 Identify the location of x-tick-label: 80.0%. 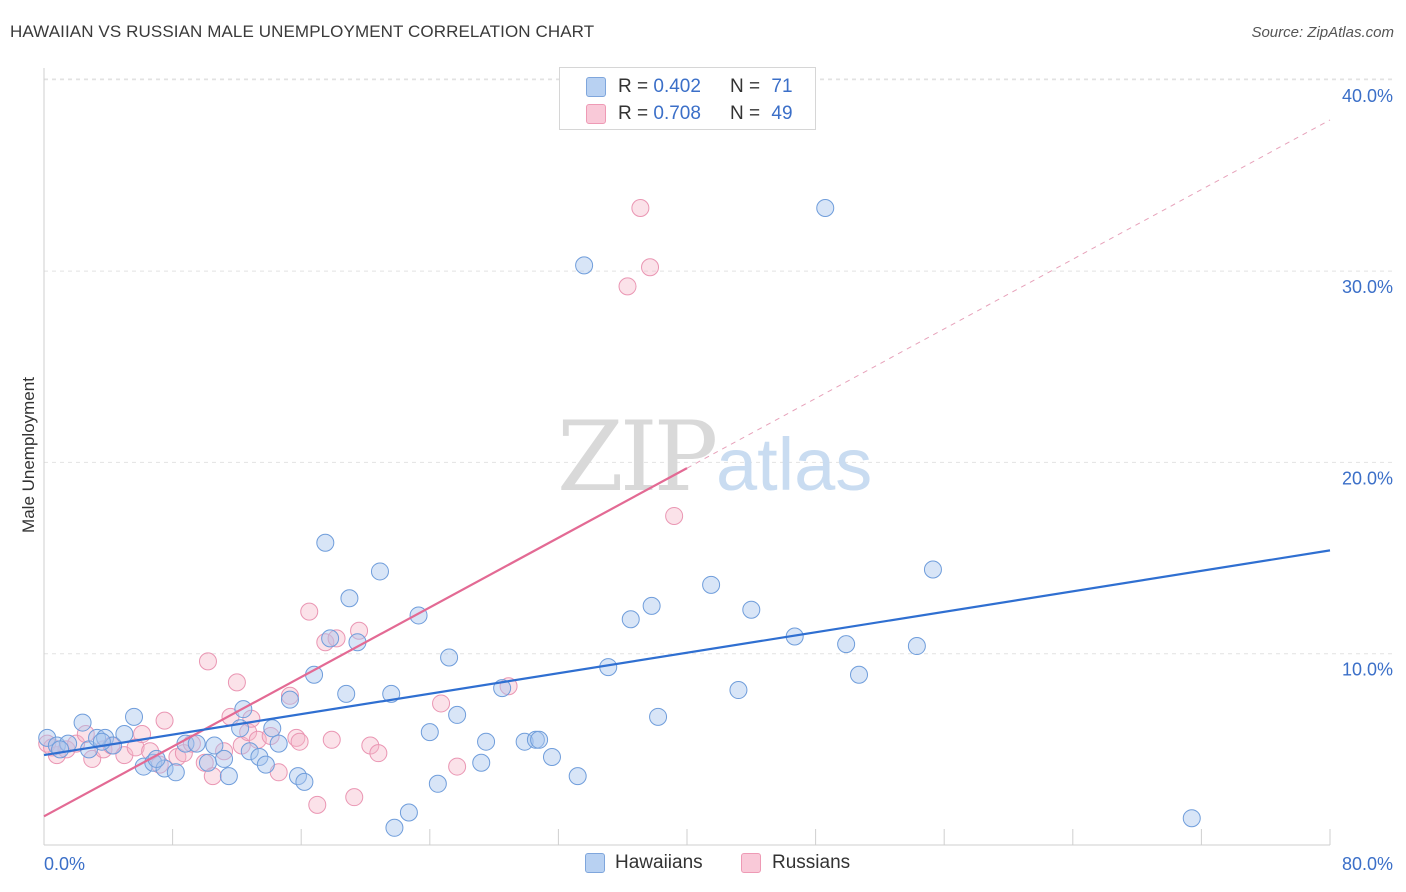
(1367, 864).